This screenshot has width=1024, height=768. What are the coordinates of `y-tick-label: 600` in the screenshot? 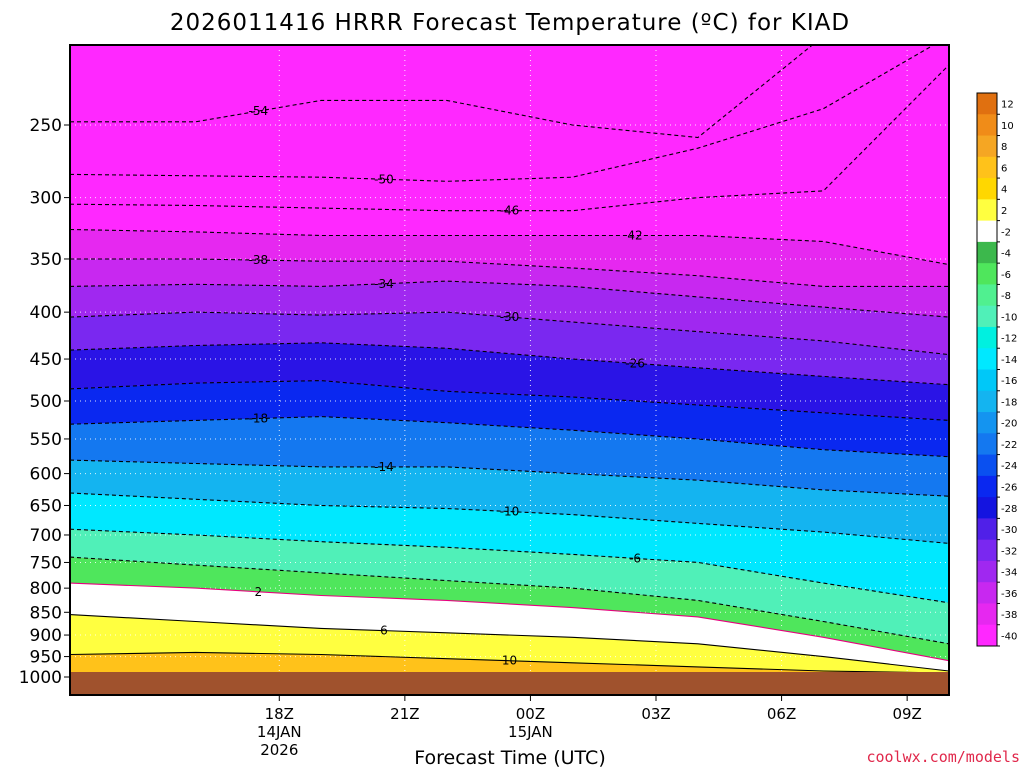 It's located at (46, 475).